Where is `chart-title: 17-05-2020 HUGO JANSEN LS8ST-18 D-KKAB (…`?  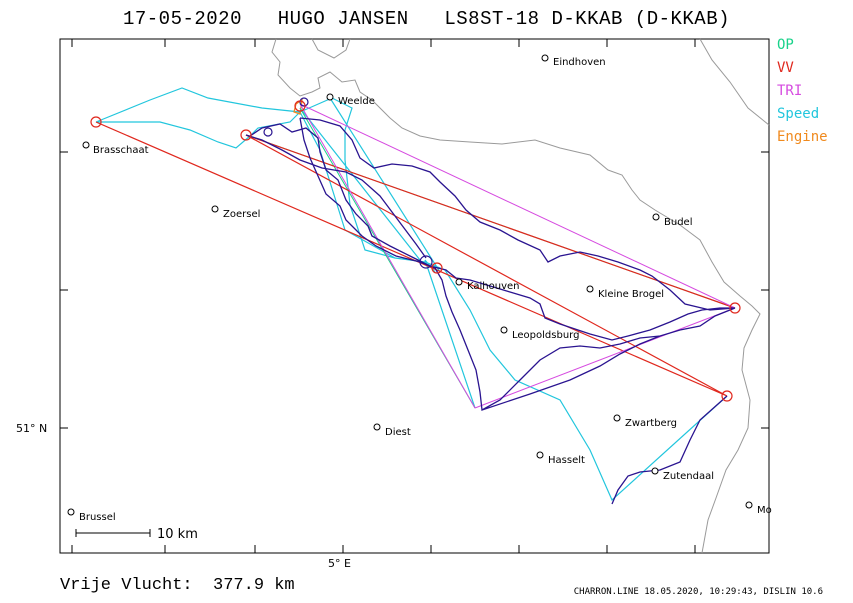
chart-title: 17-05-2020 HUGO JANSEN LS8ST-18 D-KKAB (… is located at coordinates (426, 19).